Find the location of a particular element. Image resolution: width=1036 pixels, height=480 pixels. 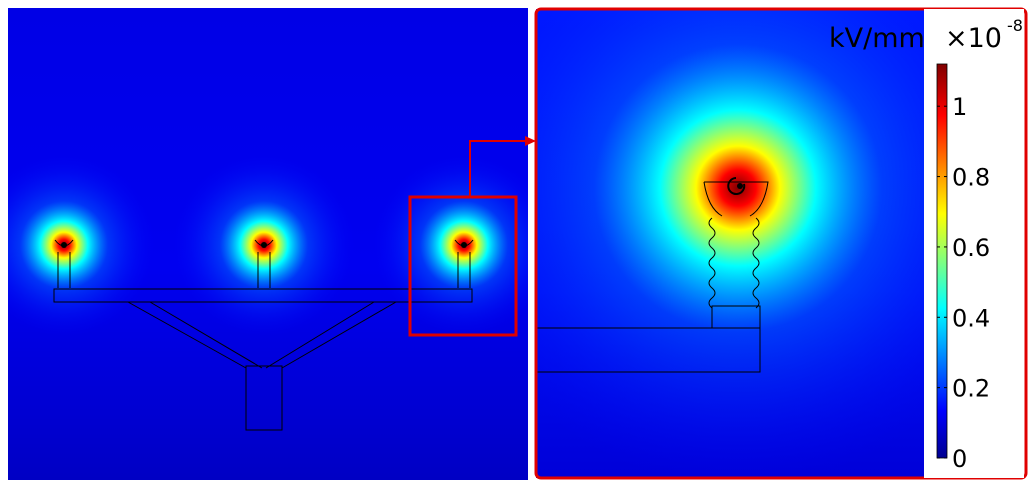

colorbar-exponent: -8 is located at coordinates (1015, 25).